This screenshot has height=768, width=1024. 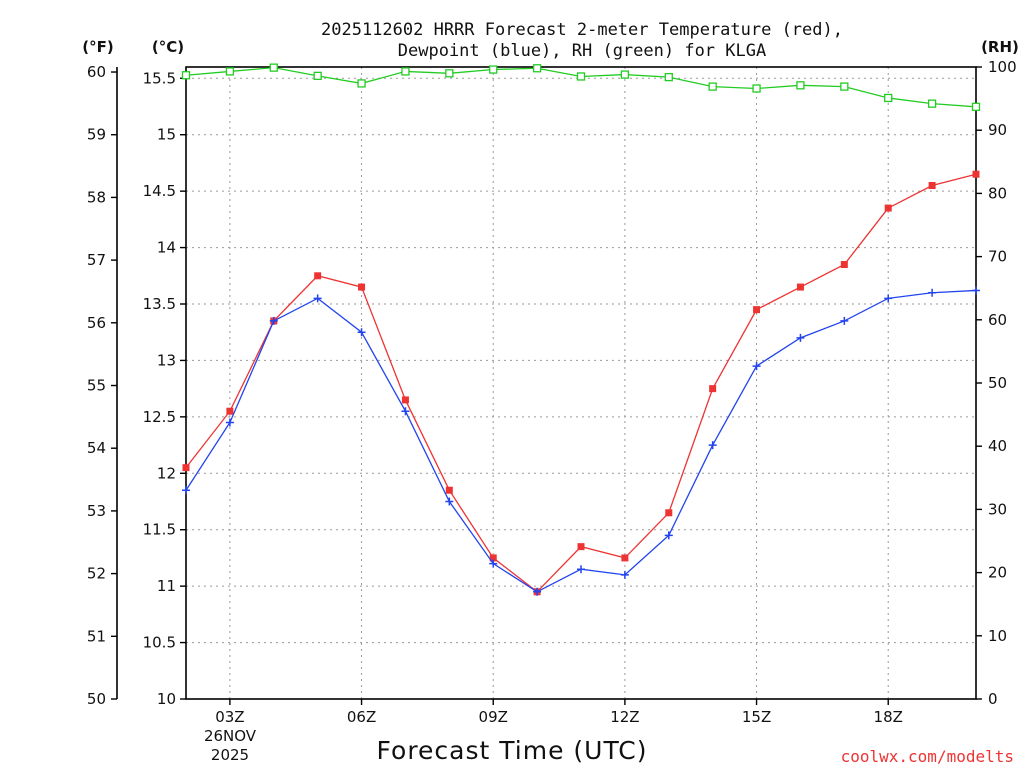 I want to click on celsius-tick-label: 14, so click(x=166, y=248).